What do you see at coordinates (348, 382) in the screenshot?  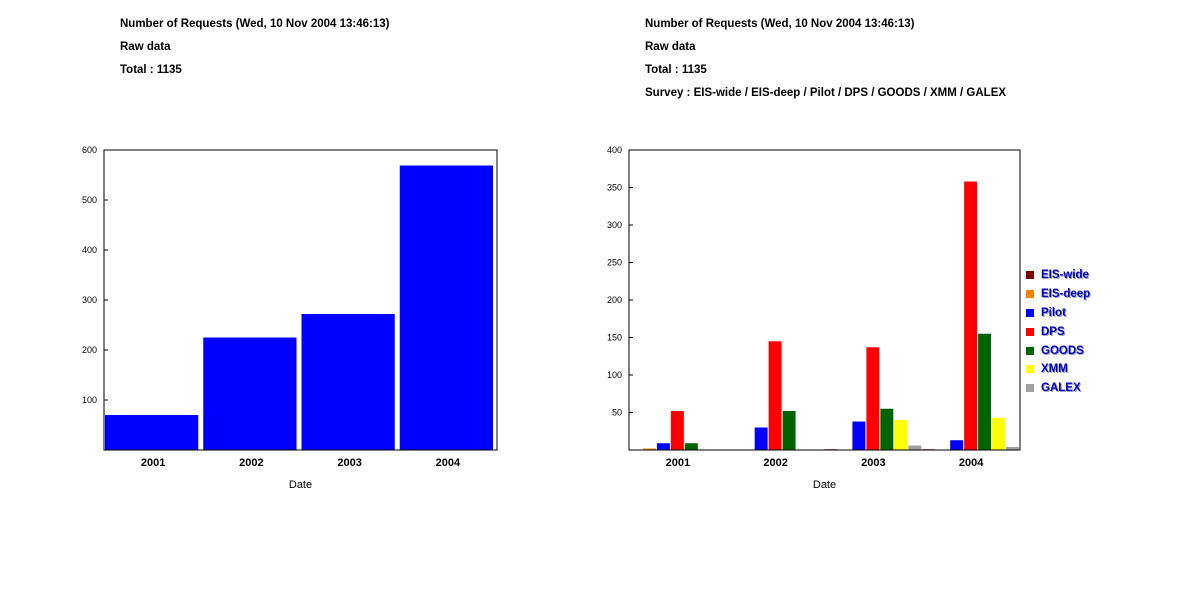 I see `left-bar-2003` at bounding box center [348, 382].